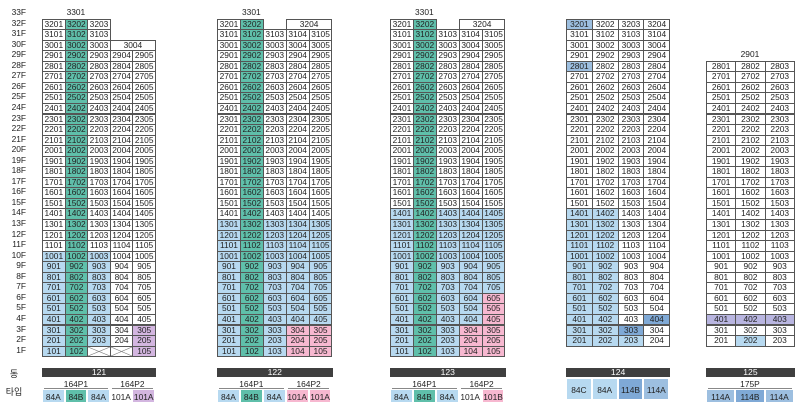 Image resolution: width=804 pixels, height=413 pixels. I want to click on floor-label: 5F, so click(21, 307).